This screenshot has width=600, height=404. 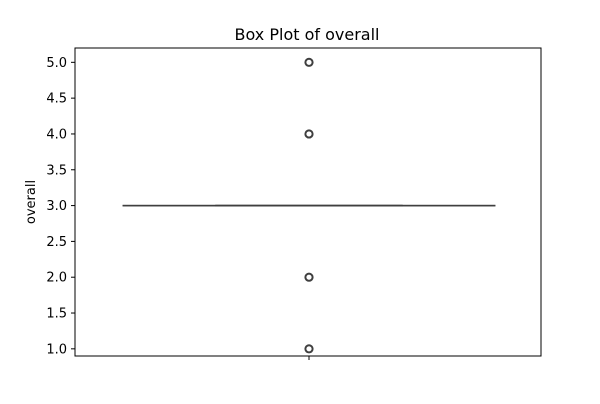 I want to click on y-tick-label: 4.0, so click(x=56, y=134).